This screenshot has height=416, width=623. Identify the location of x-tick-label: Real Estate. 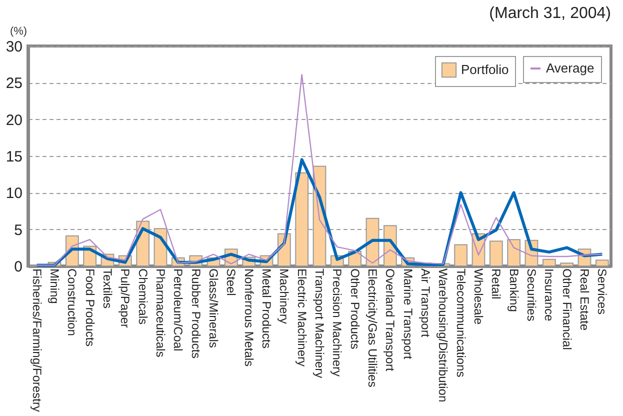
(585, 299).